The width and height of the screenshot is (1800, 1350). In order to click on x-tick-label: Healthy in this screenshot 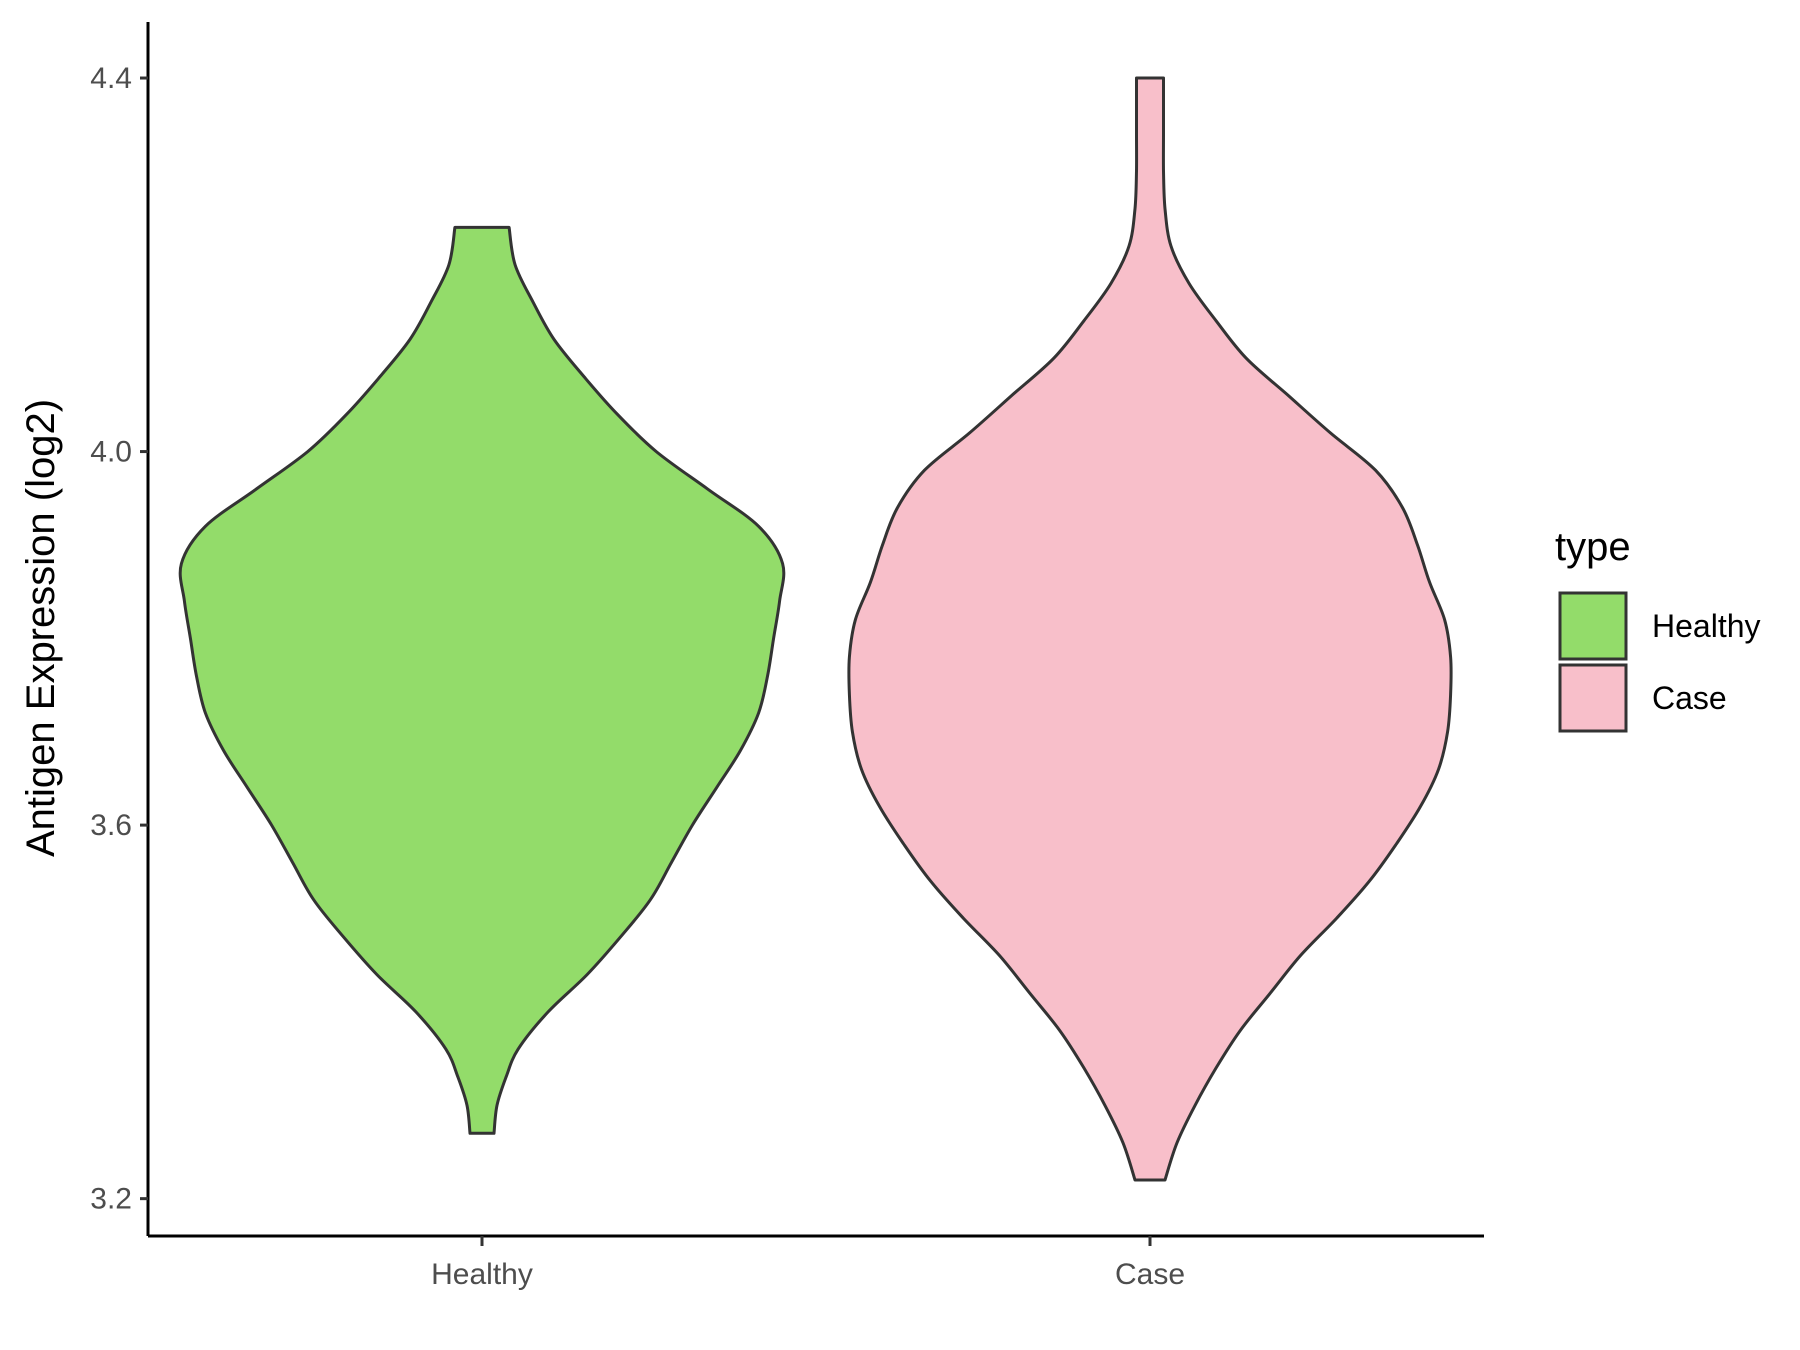, I will do `click(482, 1274)`.